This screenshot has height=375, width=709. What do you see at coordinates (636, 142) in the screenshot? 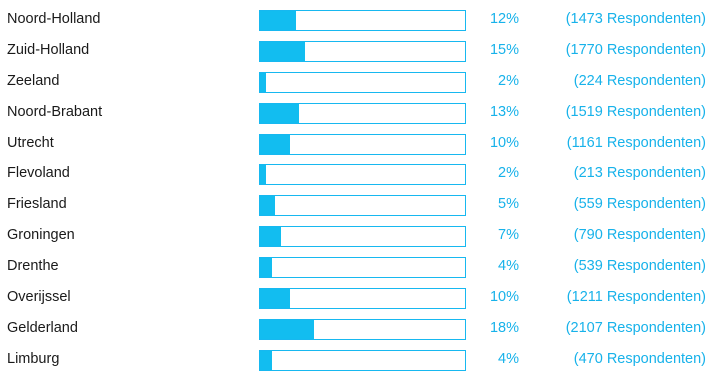
I see `respondent-count: (1161 Respondenten)` at bounding box center [636, 142].